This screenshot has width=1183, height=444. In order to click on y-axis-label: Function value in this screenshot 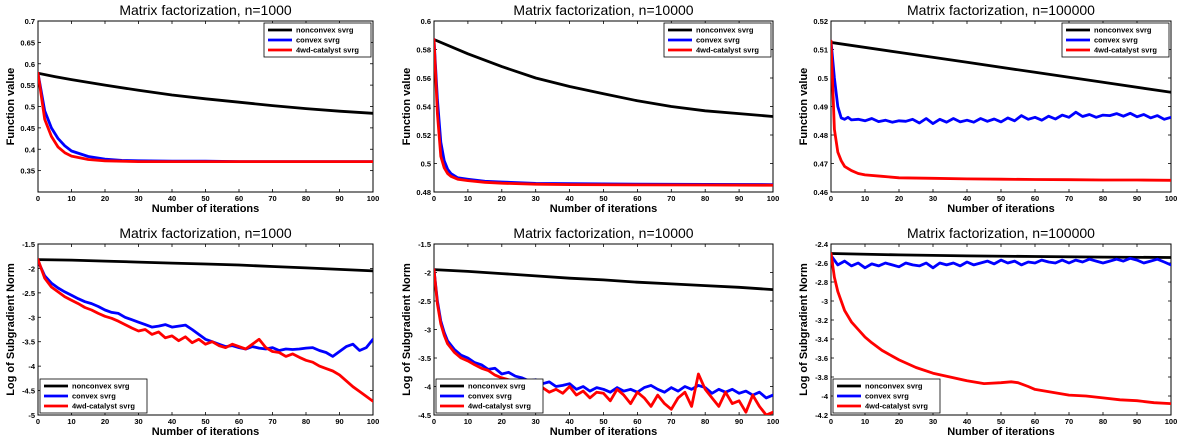, I will do `click(804, 107)`.